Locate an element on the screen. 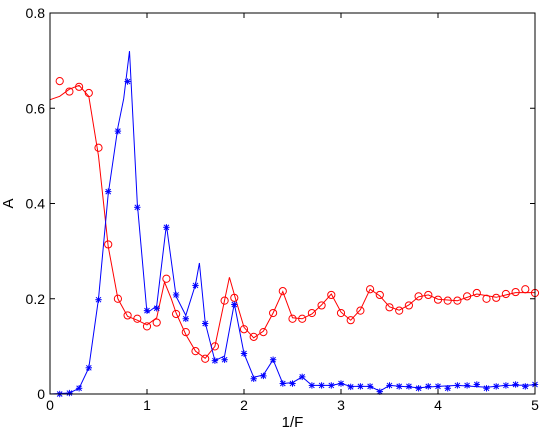  x-axis-label: 1/F is located at coordinates (293, 422).